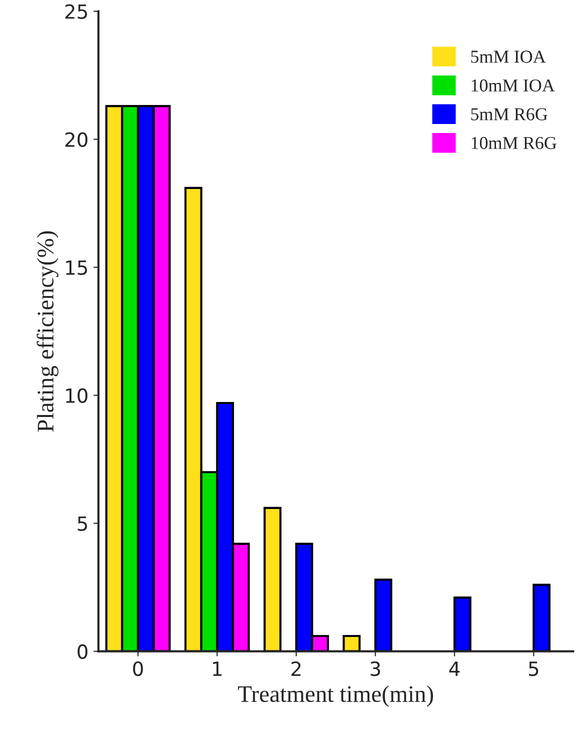 This screenshot has height=753, width=579. Describe the element at coordinates (513, 85) in the screenshot. I see `legend-label: 10mM IOA` at that location.